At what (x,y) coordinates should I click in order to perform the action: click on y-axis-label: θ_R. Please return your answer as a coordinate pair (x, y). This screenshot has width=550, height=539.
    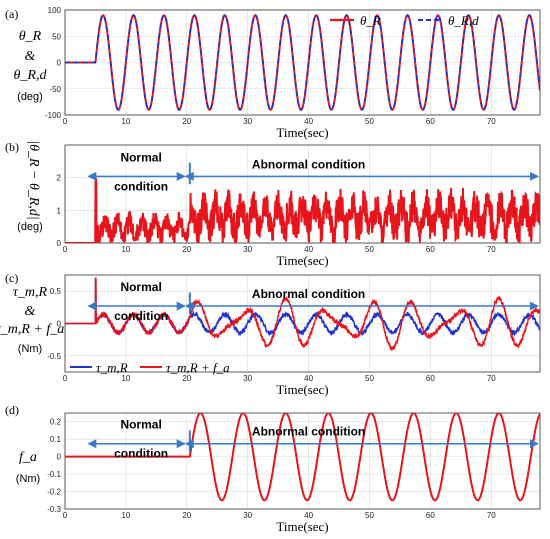
    Looking at the image, I should click on (30, 36).